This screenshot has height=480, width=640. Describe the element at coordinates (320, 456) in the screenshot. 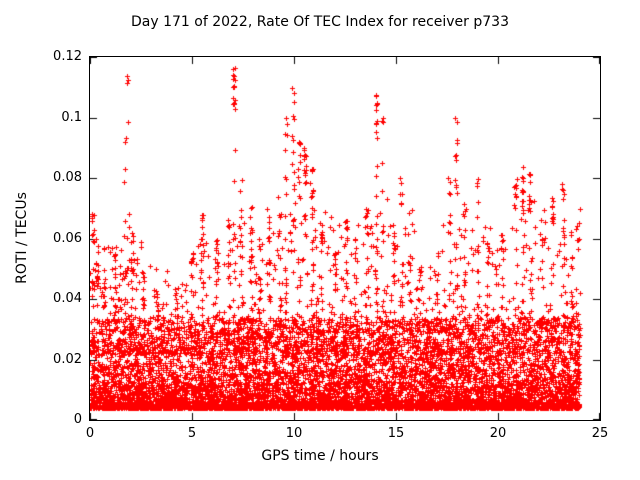

I see `x-axis-label: GPS time / hours` at that location.